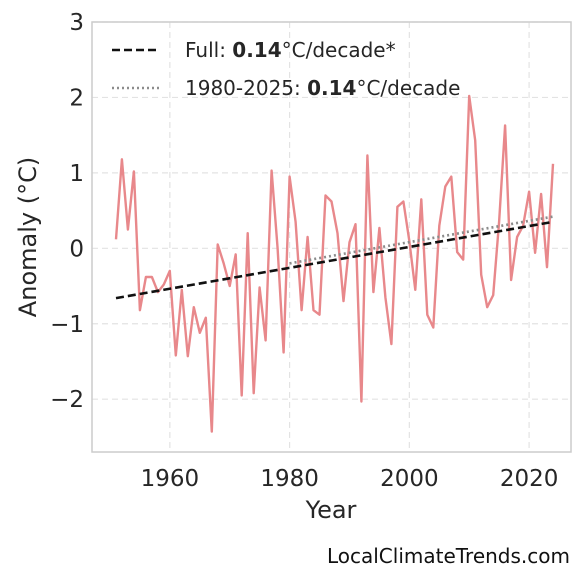  What do you see at coordinates (170, 479) in the screenshot?
I see `x-tick-label: 1960` at bounding box center [170, 479].